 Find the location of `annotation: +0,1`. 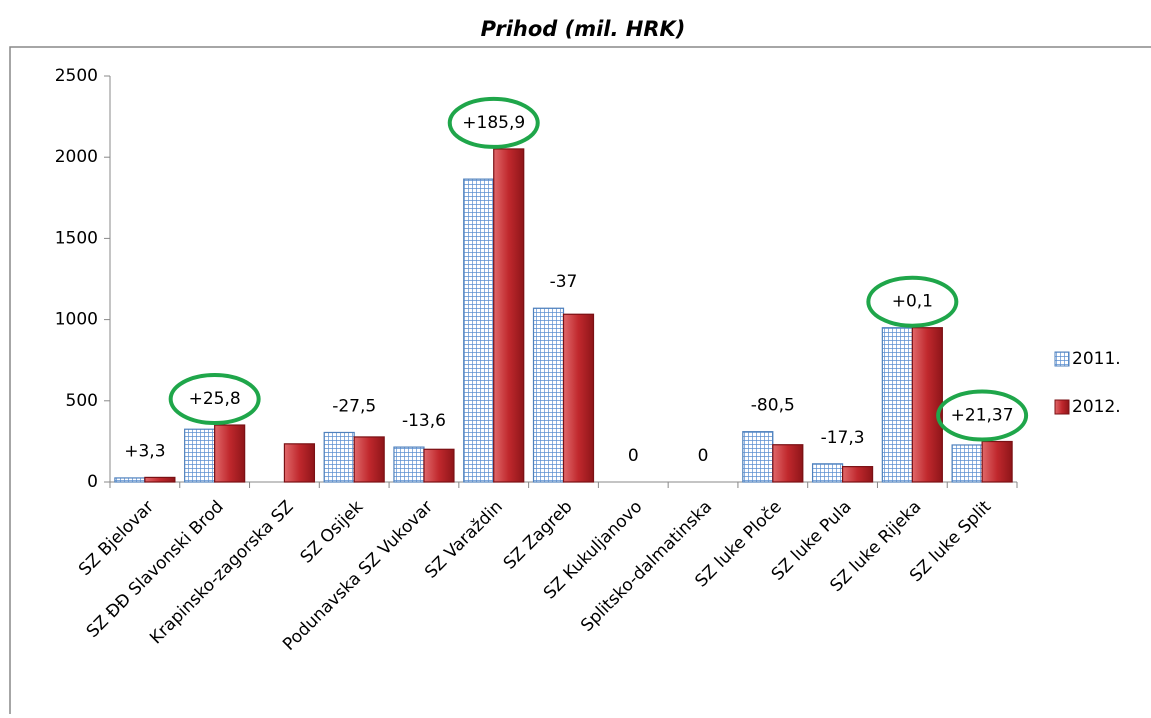

annotation: +0,1 is located at coordinates (912, 302).